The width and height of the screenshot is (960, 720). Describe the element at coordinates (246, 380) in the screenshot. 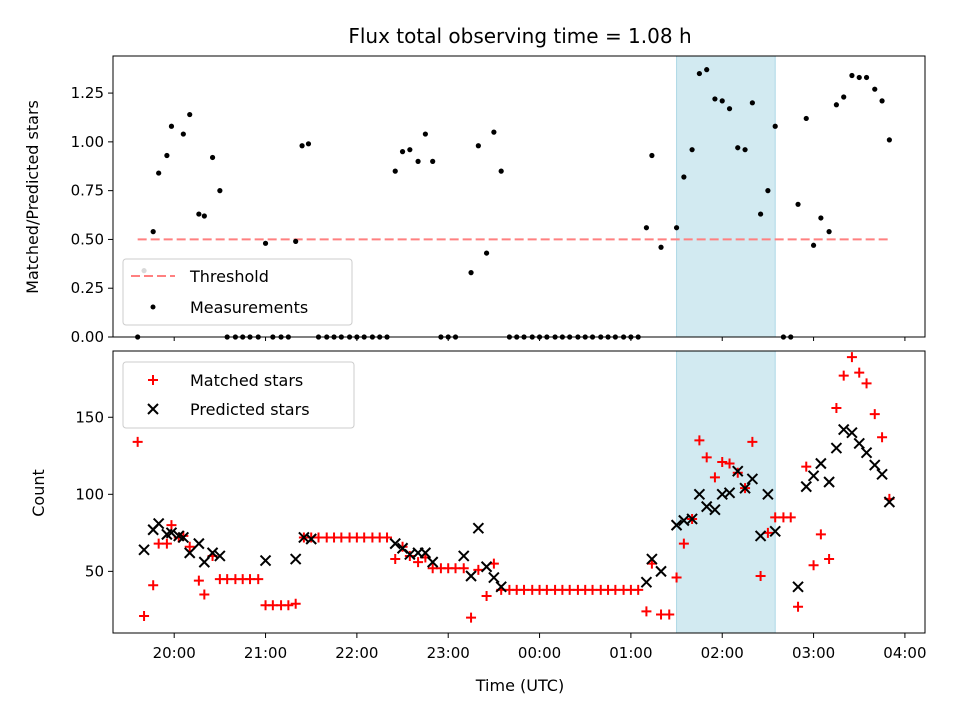

I see `matched-legend-label: Matched stars` at that location.